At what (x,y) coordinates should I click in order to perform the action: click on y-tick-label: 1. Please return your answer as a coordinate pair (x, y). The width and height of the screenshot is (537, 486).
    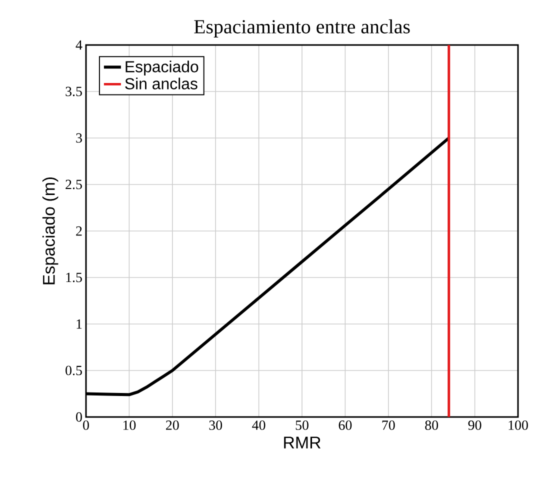
    Looking at the image, I should click on (79, 324).